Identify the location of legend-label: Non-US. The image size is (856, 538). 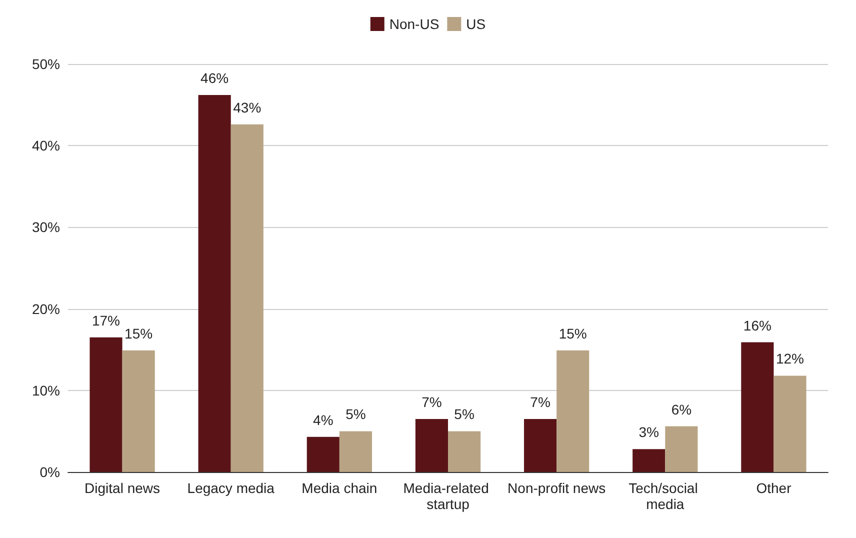
(414, 24).